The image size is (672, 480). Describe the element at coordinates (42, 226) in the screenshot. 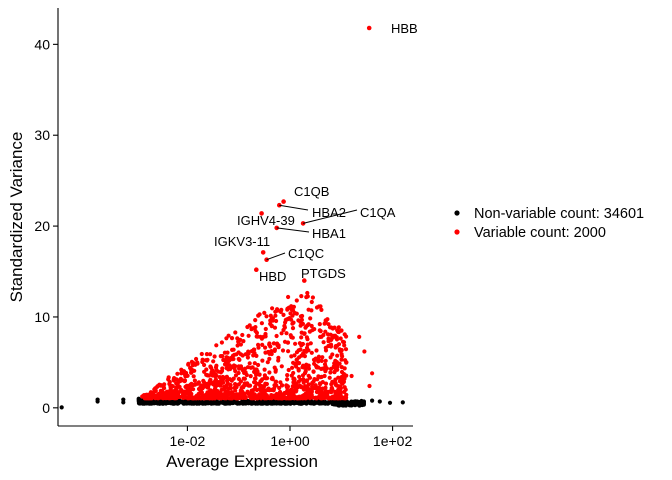

I see `y-tick-label: 20` at that location.